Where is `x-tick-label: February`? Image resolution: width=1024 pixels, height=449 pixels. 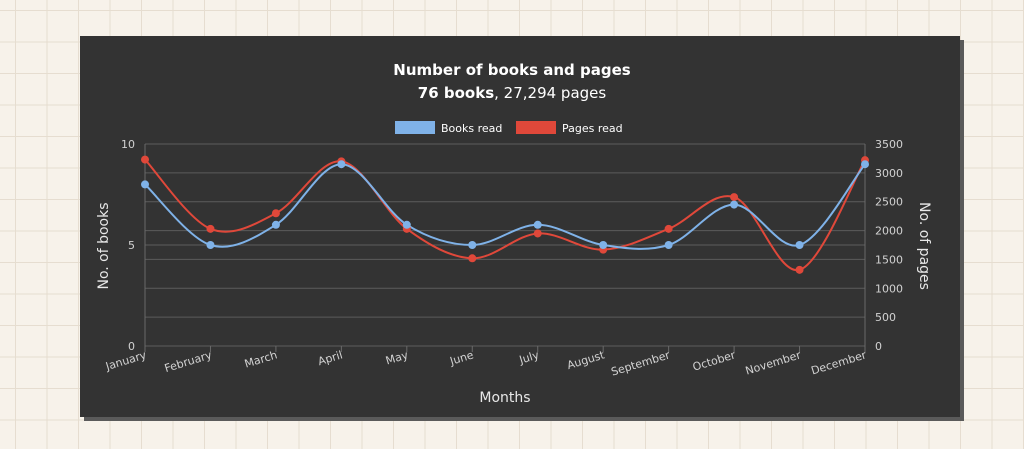
x-tick-label: February is located at coordinates (188, 361).